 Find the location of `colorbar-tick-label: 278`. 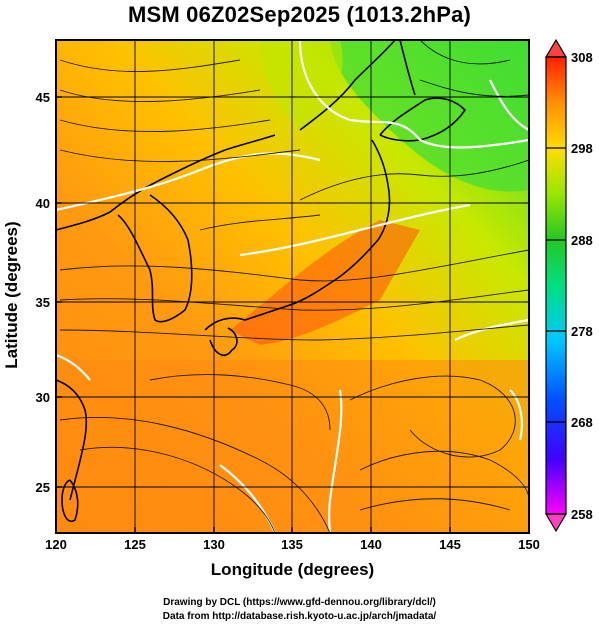

colorbar-tick-label: 278 is located at coordinates (582, 331).